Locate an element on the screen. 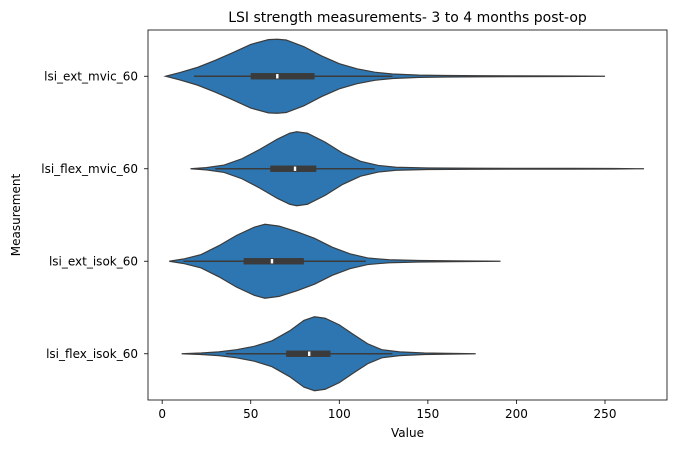  x-tick-label: 250 is located at coordinates (605, 414).